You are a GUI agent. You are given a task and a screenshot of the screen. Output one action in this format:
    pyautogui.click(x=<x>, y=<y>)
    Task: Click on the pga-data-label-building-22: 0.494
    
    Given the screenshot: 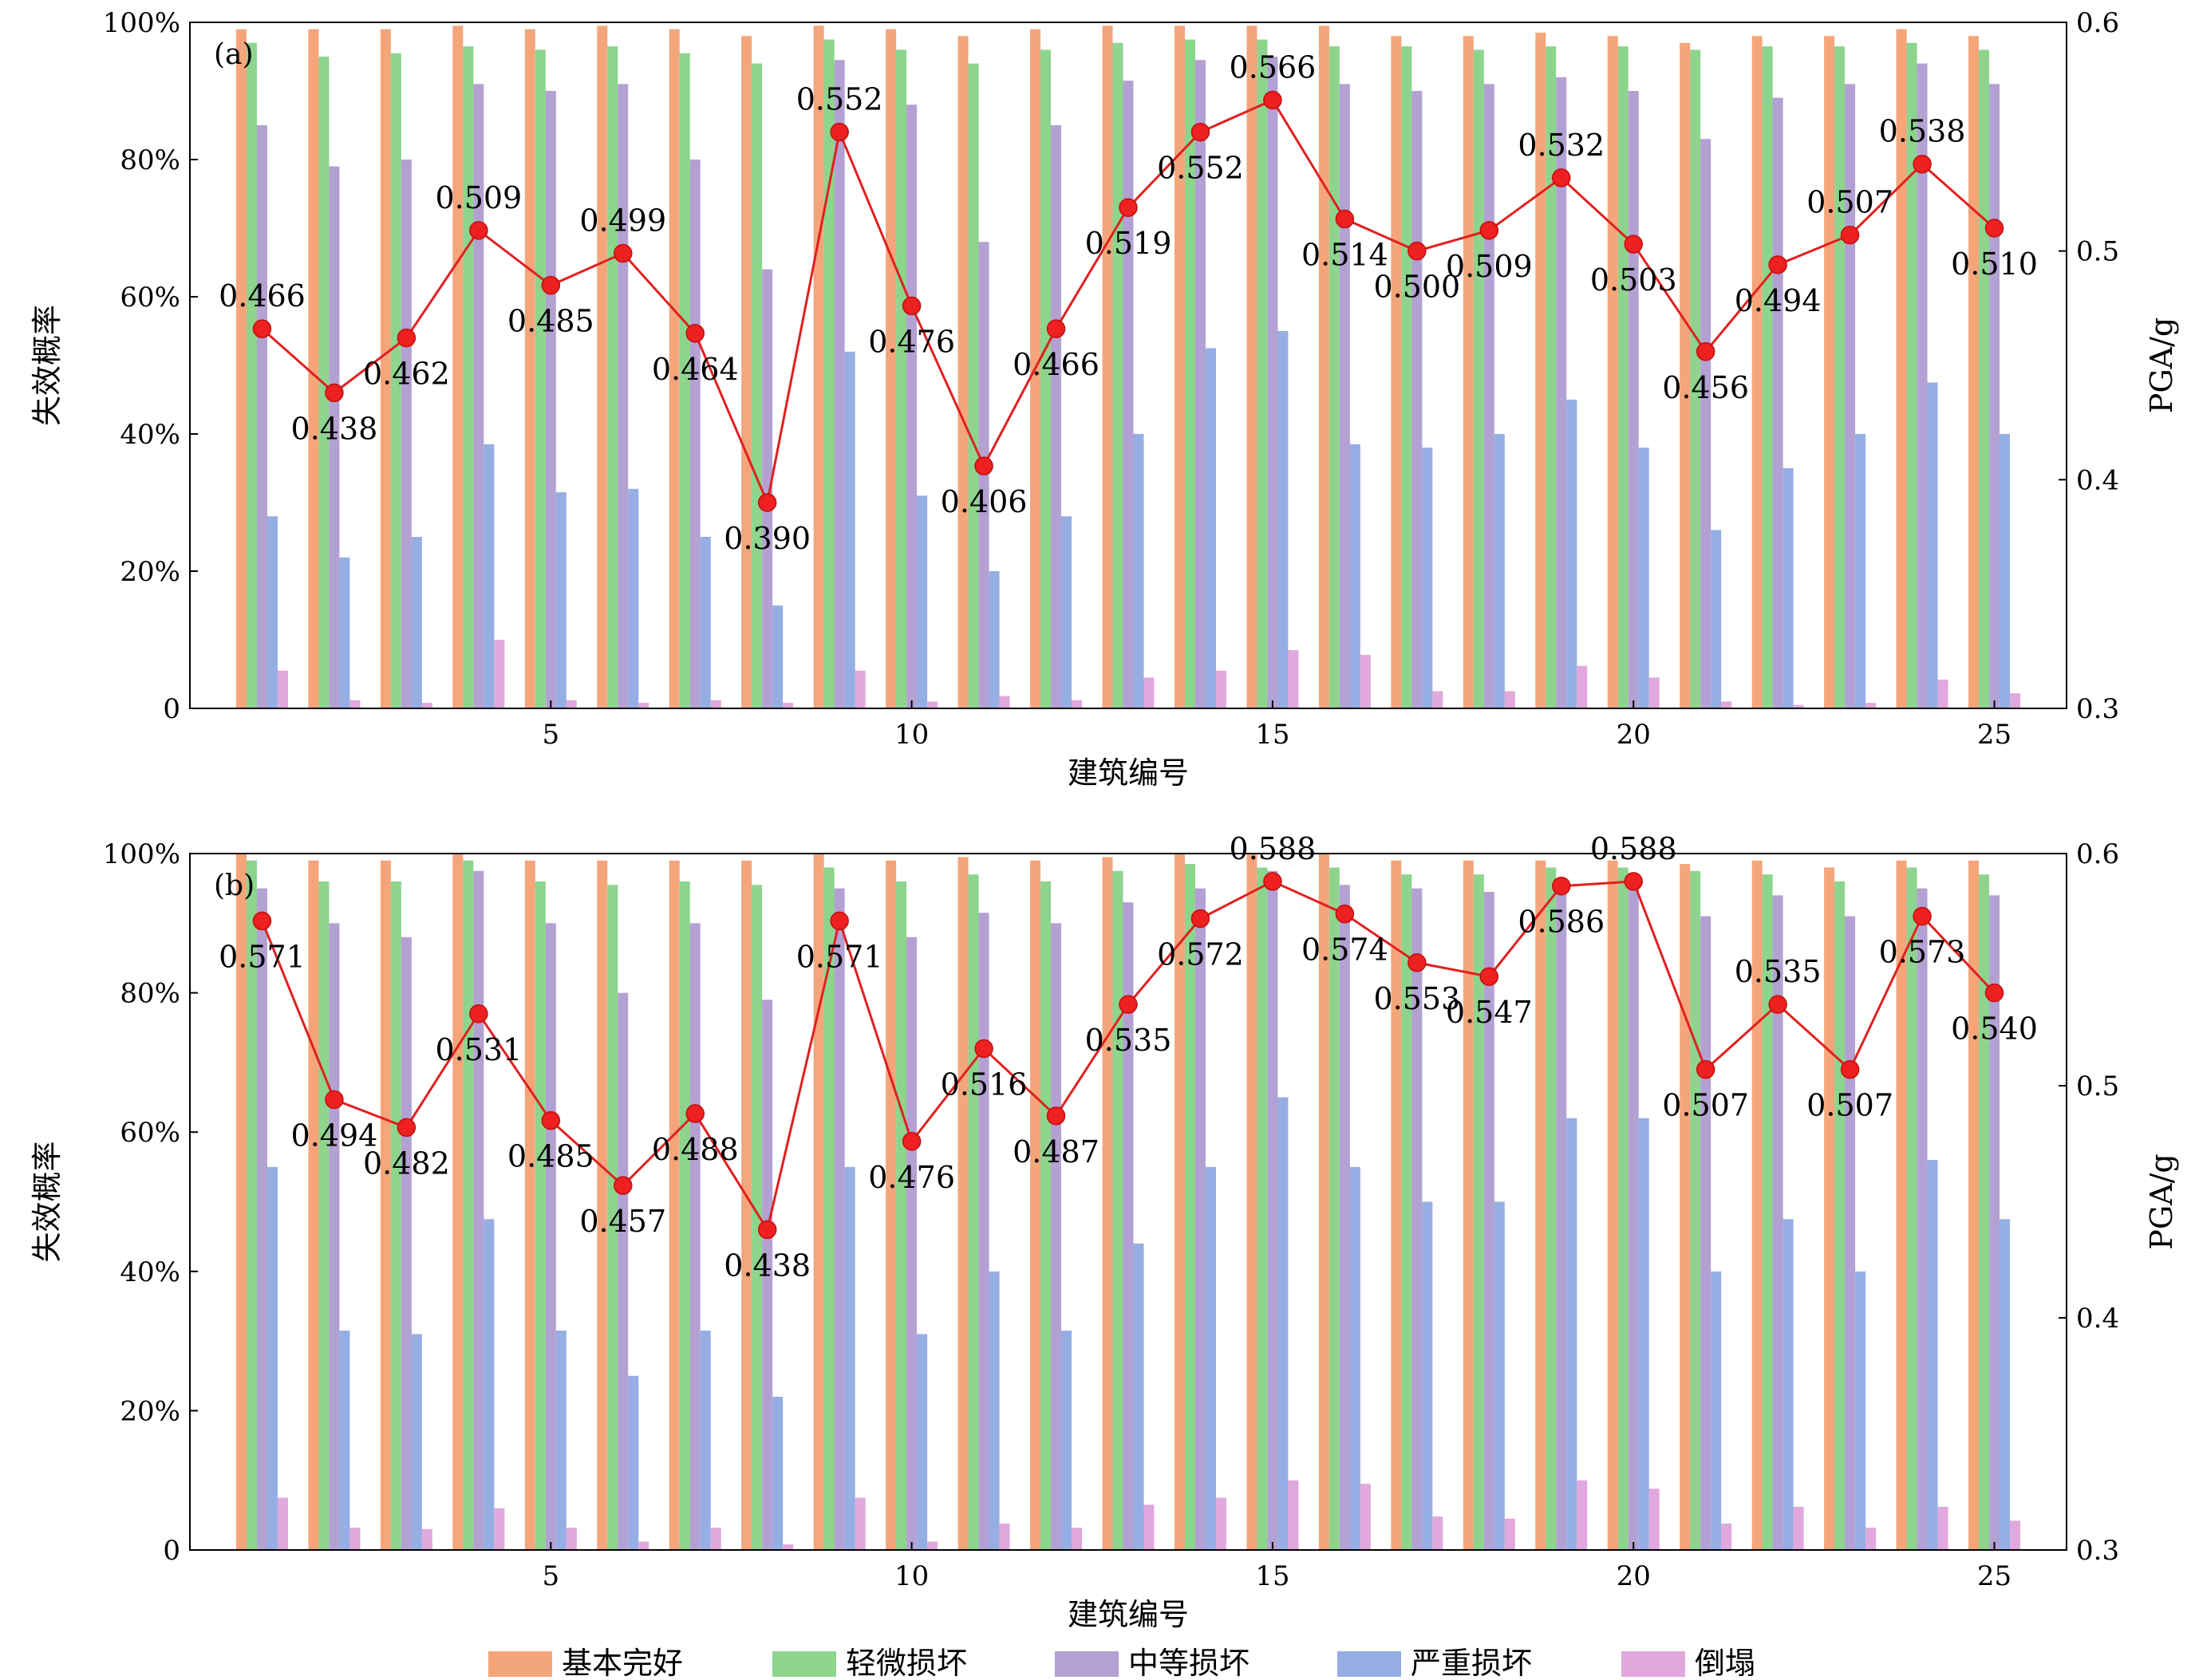 What is the action you would take?
    pyautogui.click(x=1778, y=300)
    